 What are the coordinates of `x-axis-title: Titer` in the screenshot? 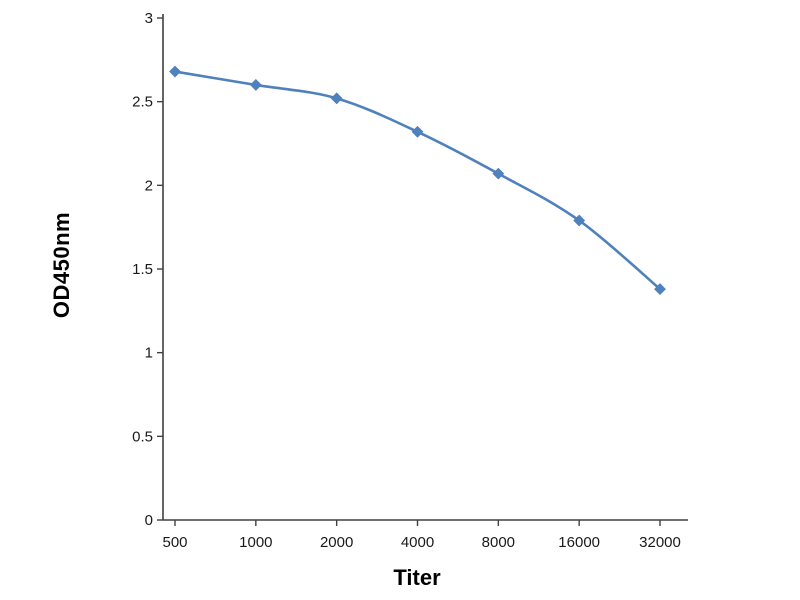 It's located at (417, 577).